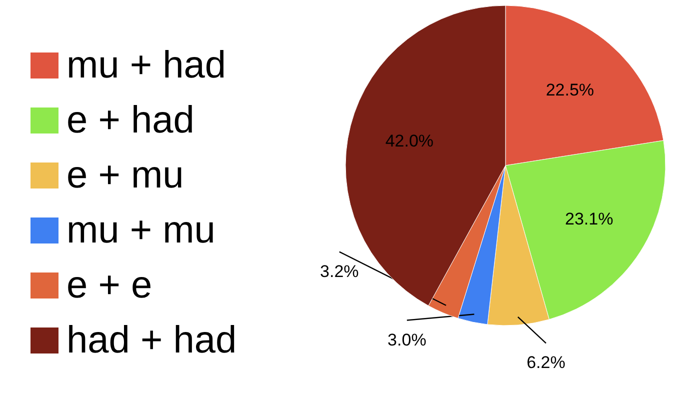  Describe the element at coordinates (146, 65) in the screenshot. I see `legend-label: mu + had` at that location.